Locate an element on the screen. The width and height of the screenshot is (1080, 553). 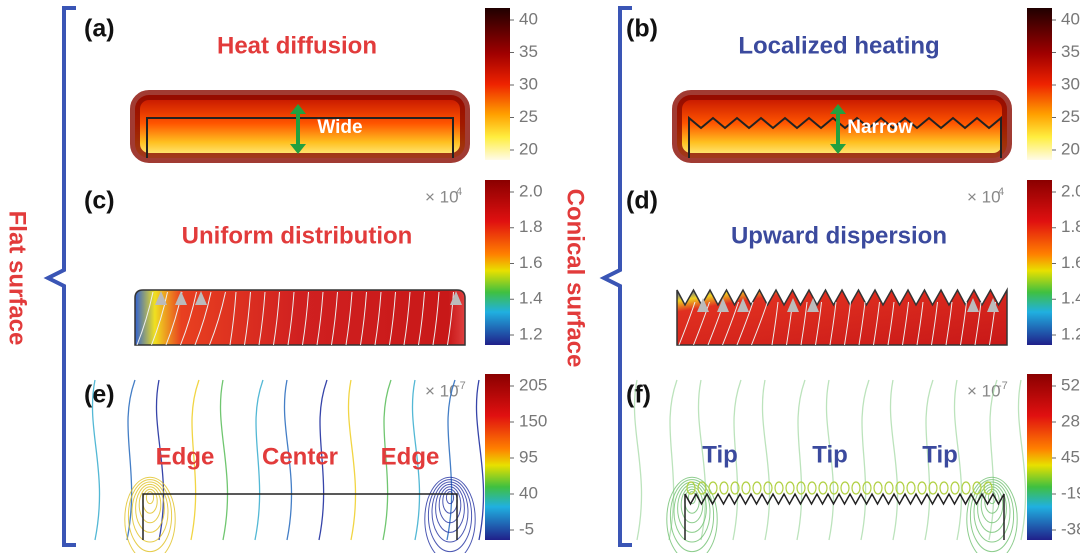
annotation: Edge is located at coordinates (185, 456).